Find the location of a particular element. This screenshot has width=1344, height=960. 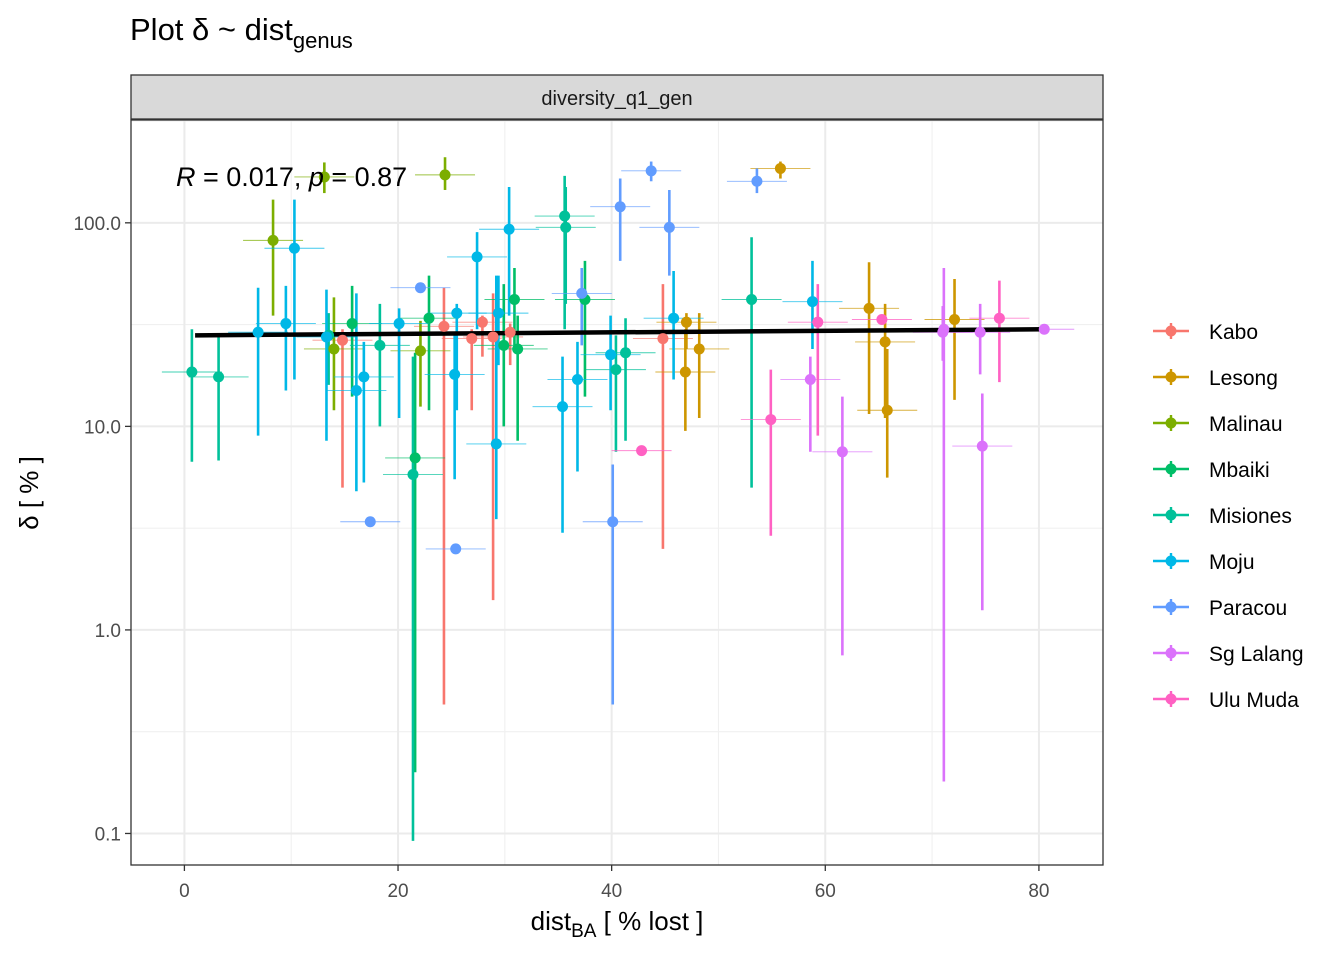

x-tick-label: 0 is located at coordinates (184, 891).